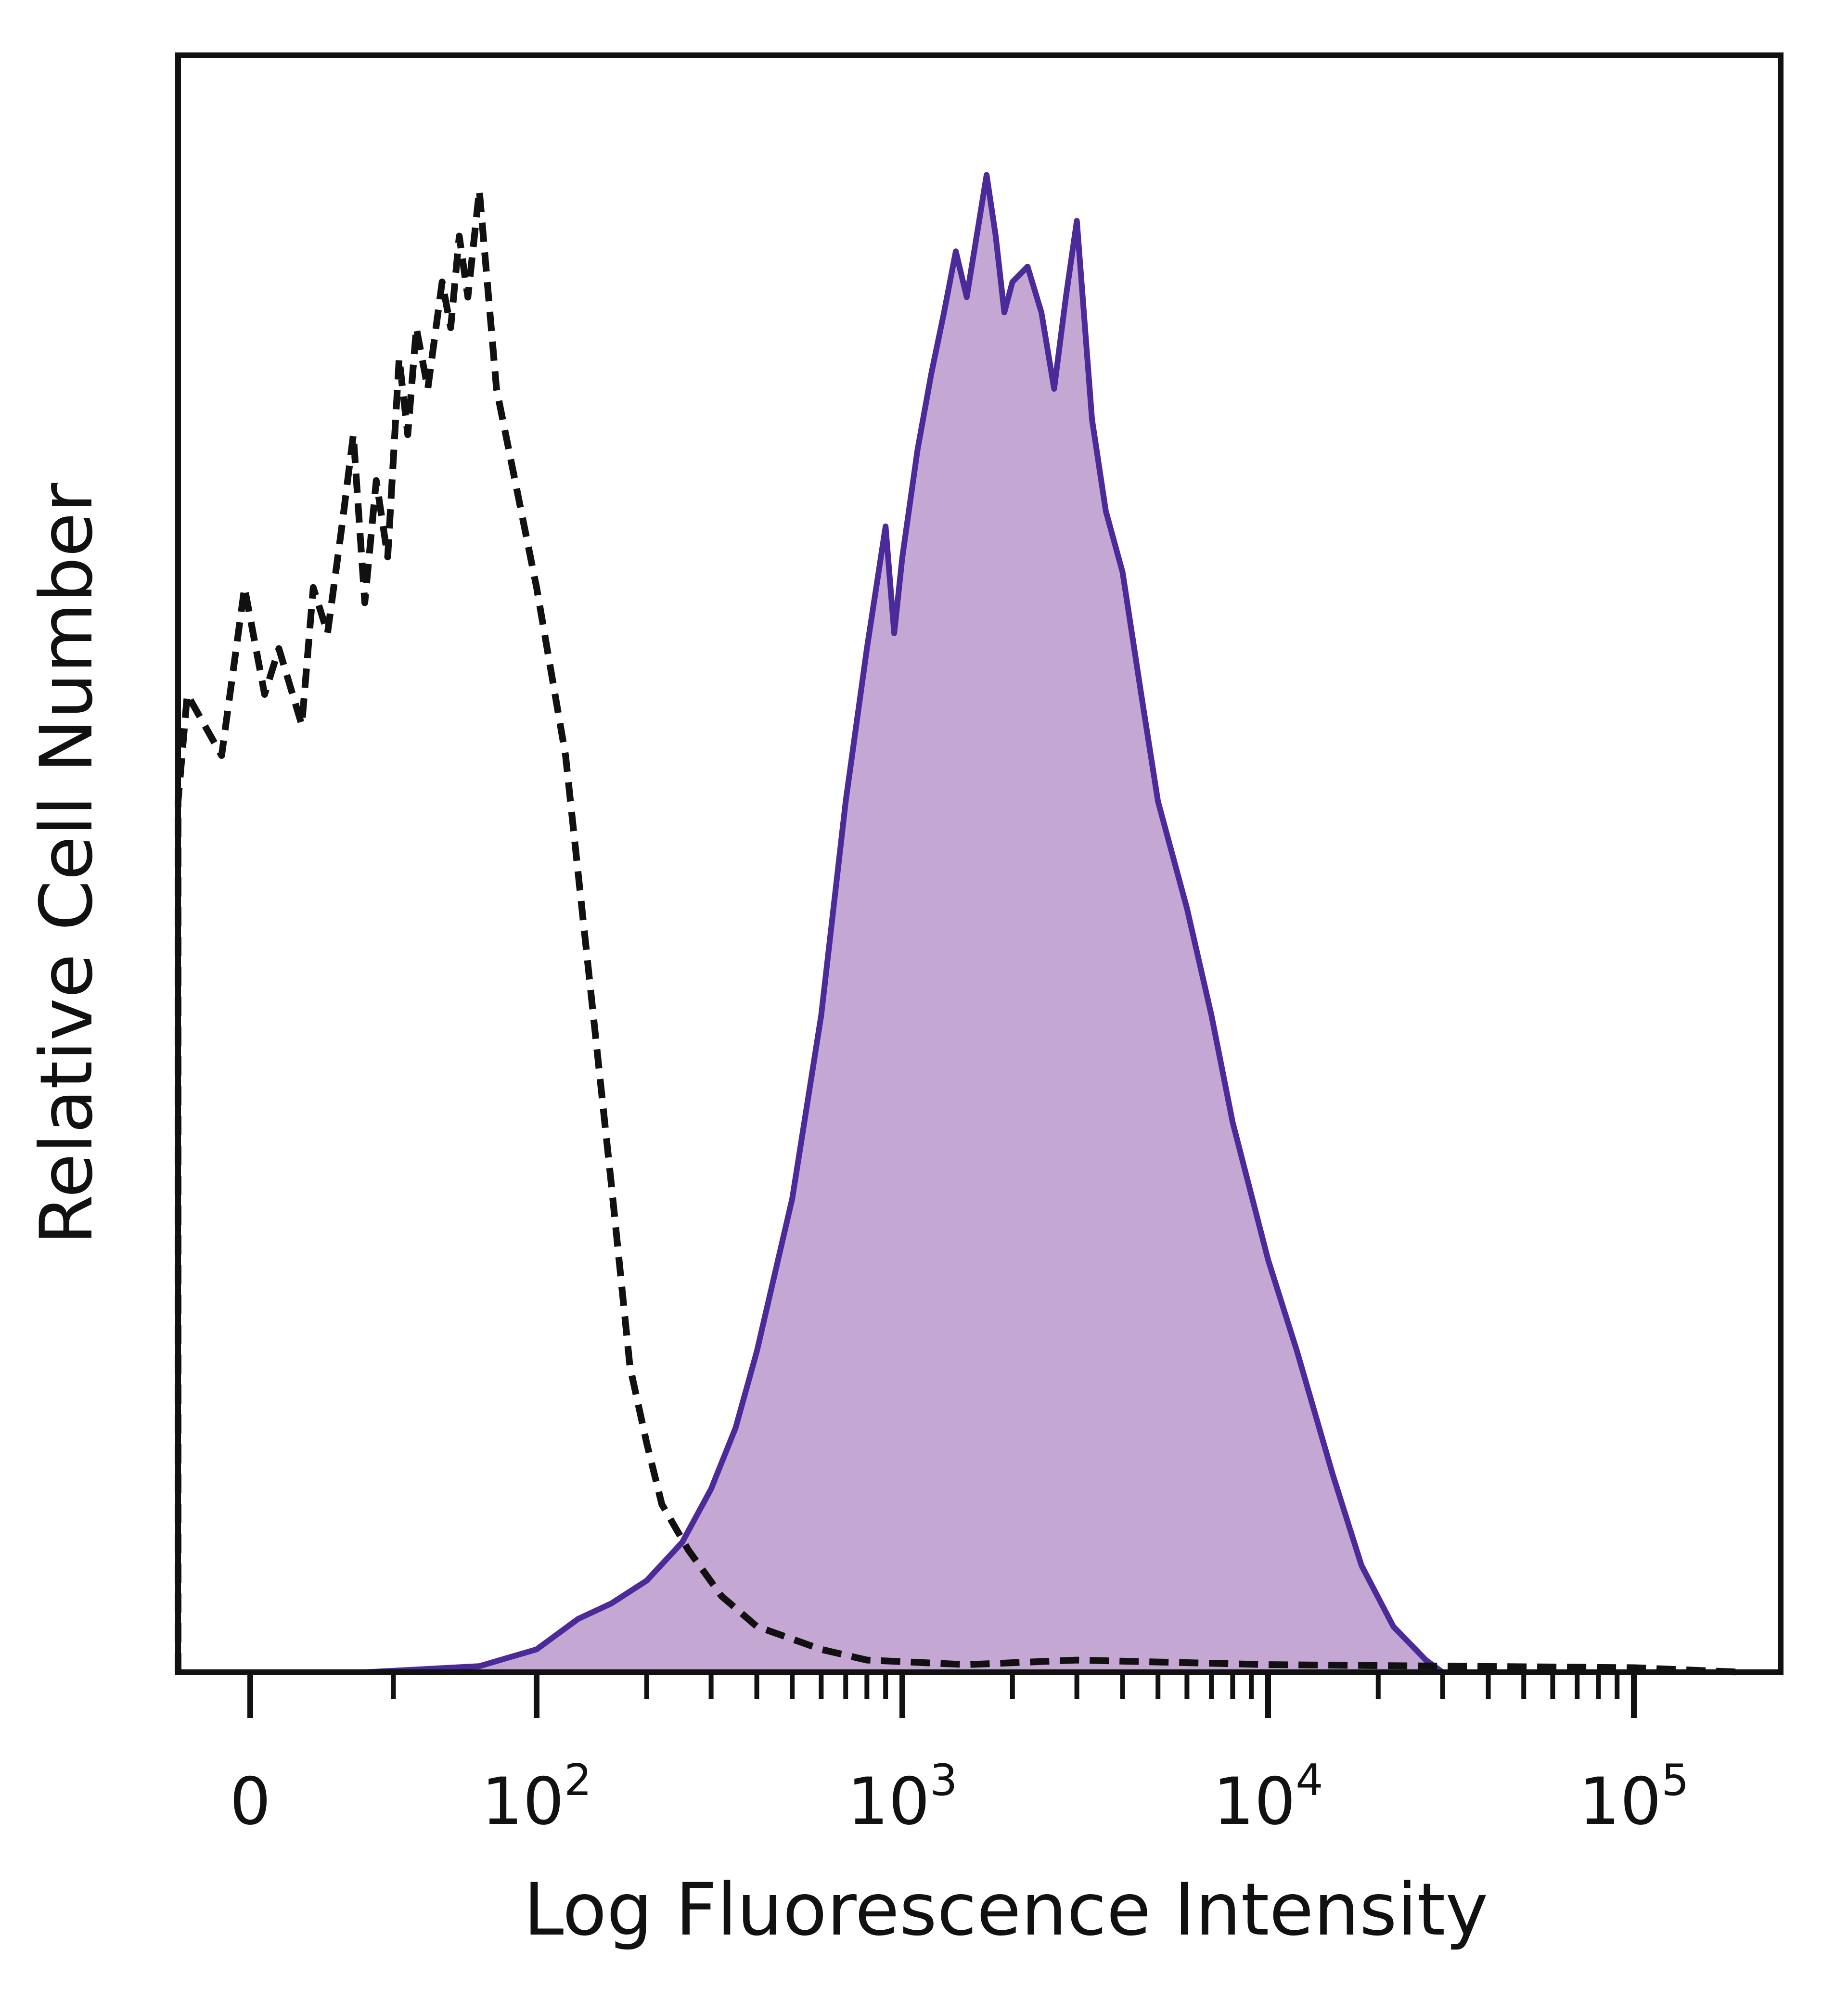  I want to click on x-tick-label: 10³, so click(902, 1797).